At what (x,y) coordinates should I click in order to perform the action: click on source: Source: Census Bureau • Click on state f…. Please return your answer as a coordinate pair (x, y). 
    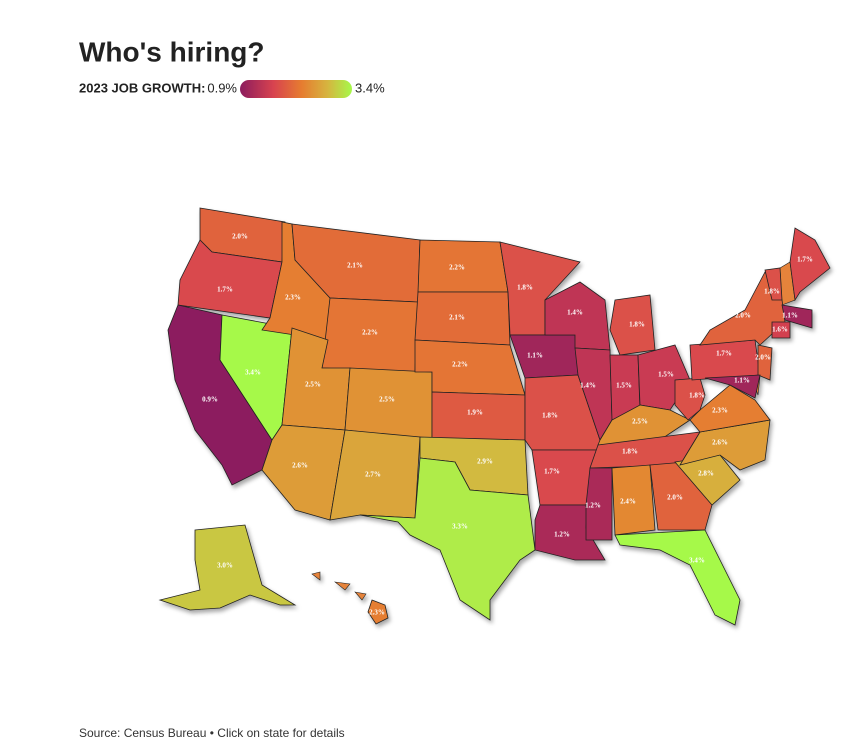
    Looking at the image, I should click on (212, 733).